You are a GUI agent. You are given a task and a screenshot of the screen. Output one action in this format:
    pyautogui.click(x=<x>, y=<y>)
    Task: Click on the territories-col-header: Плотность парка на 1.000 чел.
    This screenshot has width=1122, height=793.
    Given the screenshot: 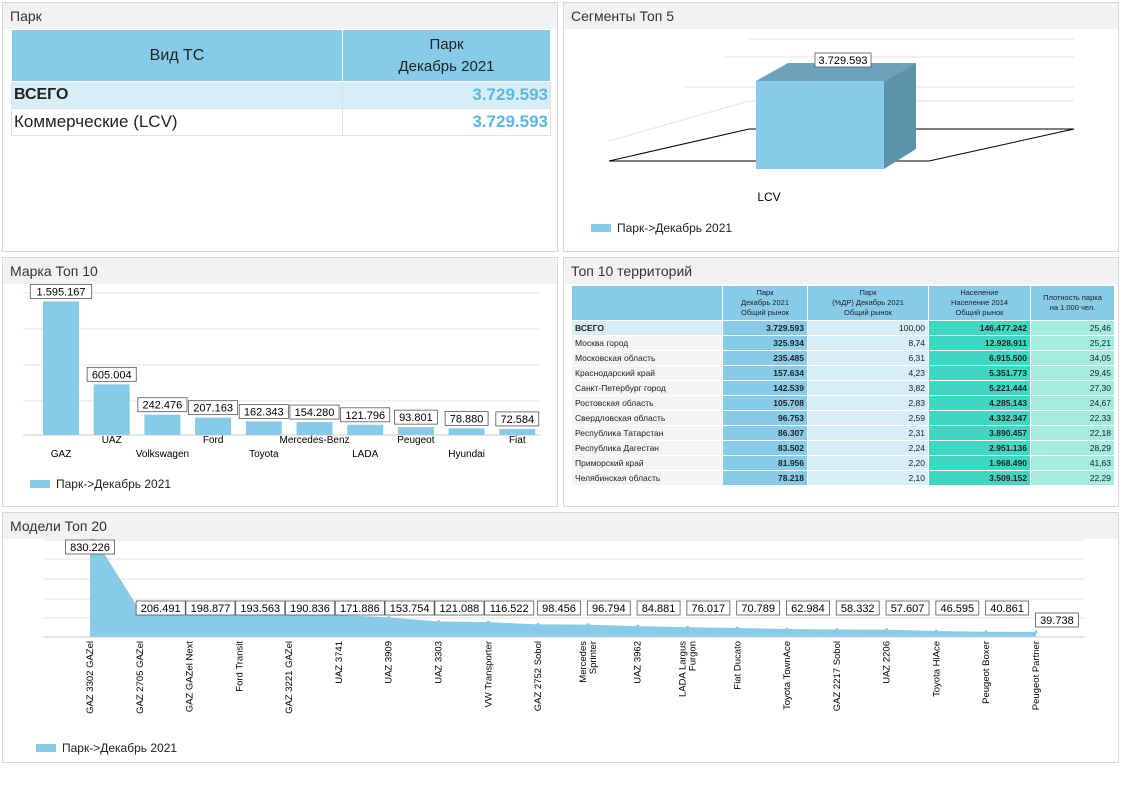 What is the action you would take?
    pyautogui.click(x=1072, y=303)
    